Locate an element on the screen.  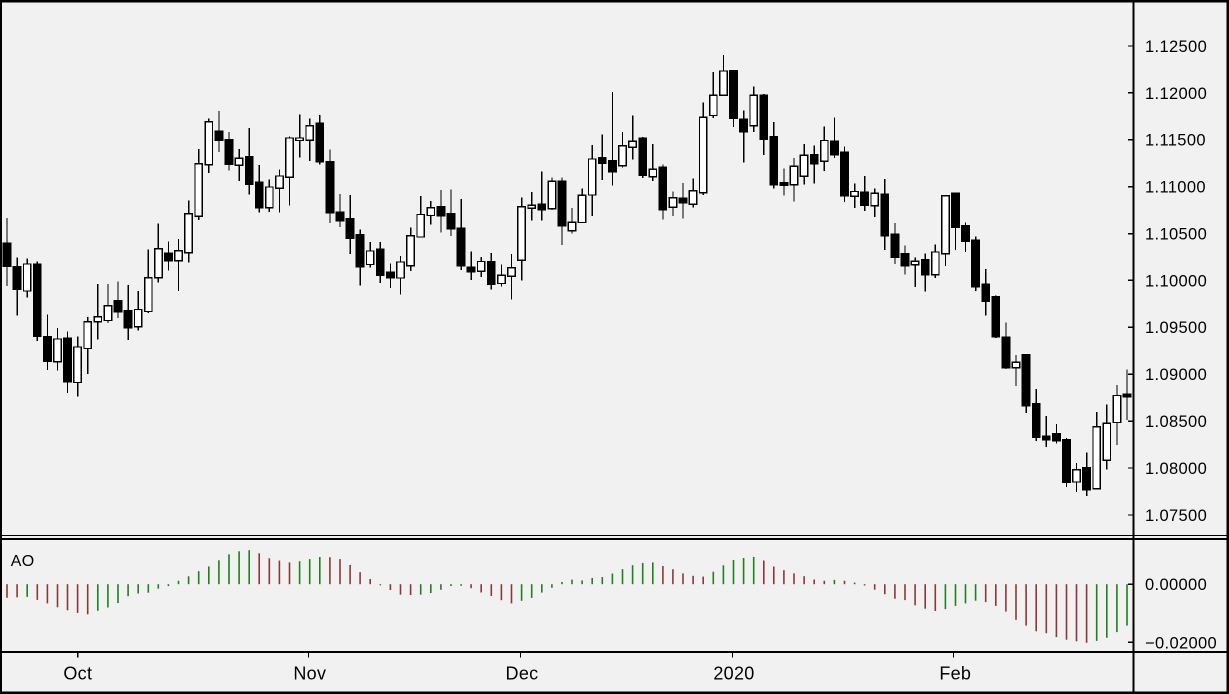
svg-text: 1.12000 is located at coordinates (1176, 94).